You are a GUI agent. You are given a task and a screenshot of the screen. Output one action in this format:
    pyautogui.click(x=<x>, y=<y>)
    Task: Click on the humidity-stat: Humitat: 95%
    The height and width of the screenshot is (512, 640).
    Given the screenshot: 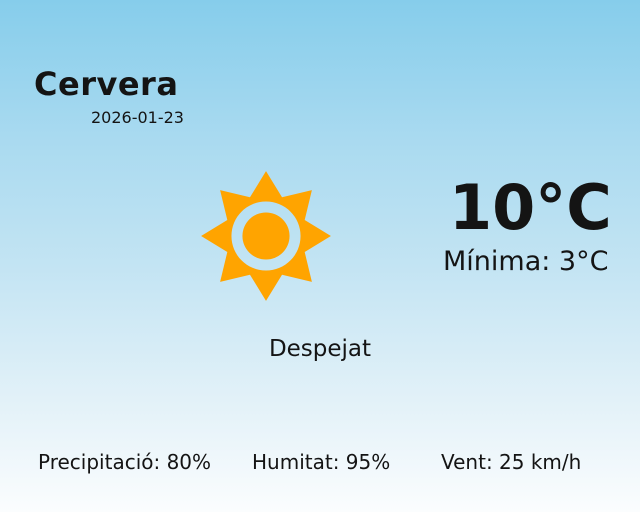 What is the action you would take?
    pyautogui.click(x=321, y=462)
    